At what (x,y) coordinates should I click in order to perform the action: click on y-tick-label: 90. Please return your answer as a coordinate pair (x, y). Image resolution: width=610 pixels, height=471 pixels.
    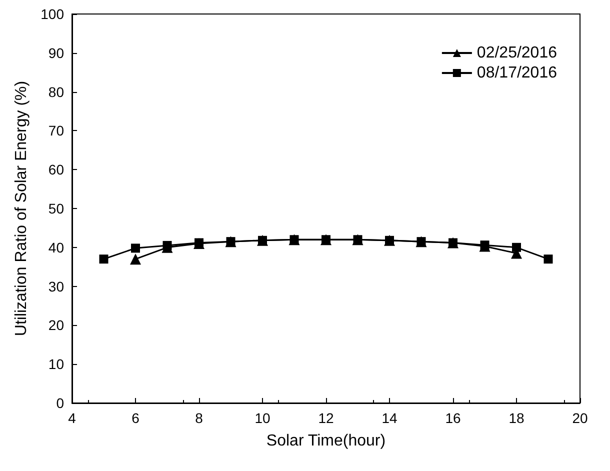
    Looking at the image, I should click on (56, 52).